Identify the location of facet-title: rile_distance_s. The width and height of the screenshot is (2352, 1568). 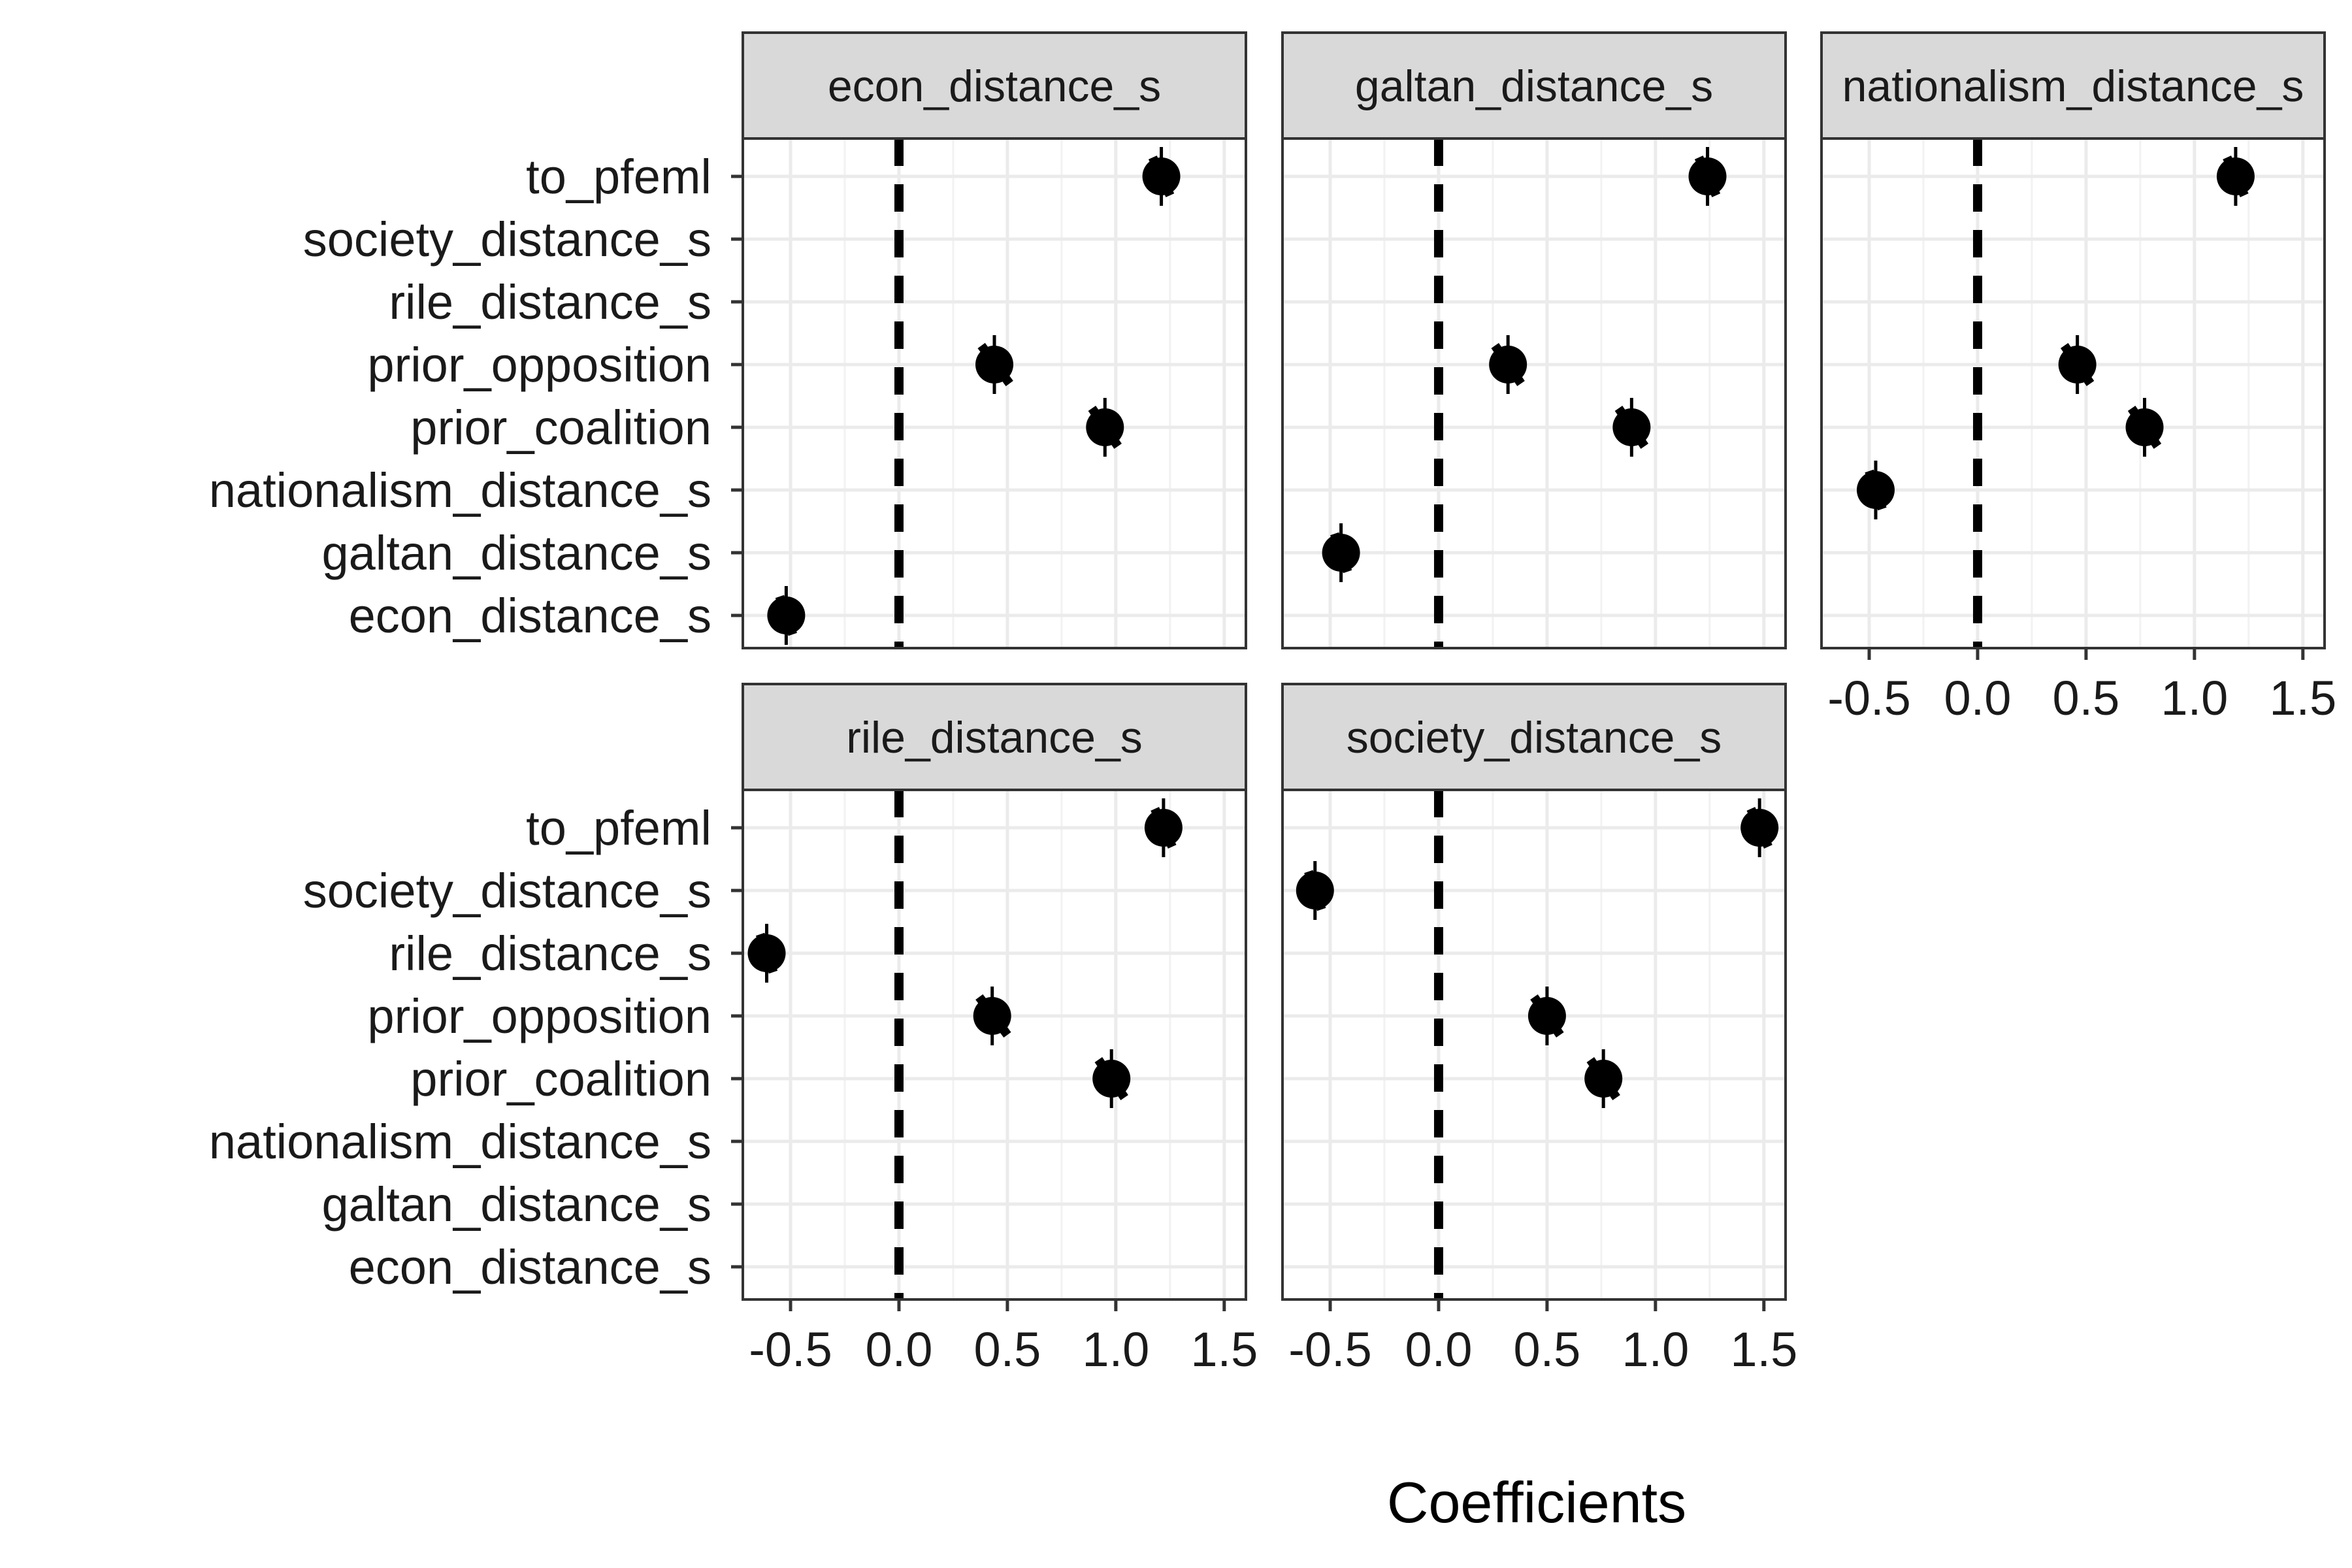
(994, 737).